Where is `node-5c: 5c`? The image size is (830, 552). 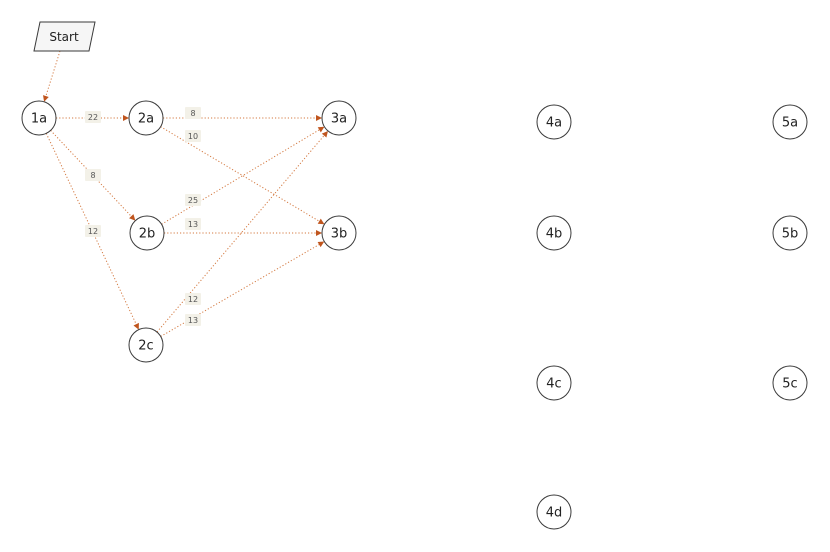 node-5c: 5c is located at coordinates (790, 383).